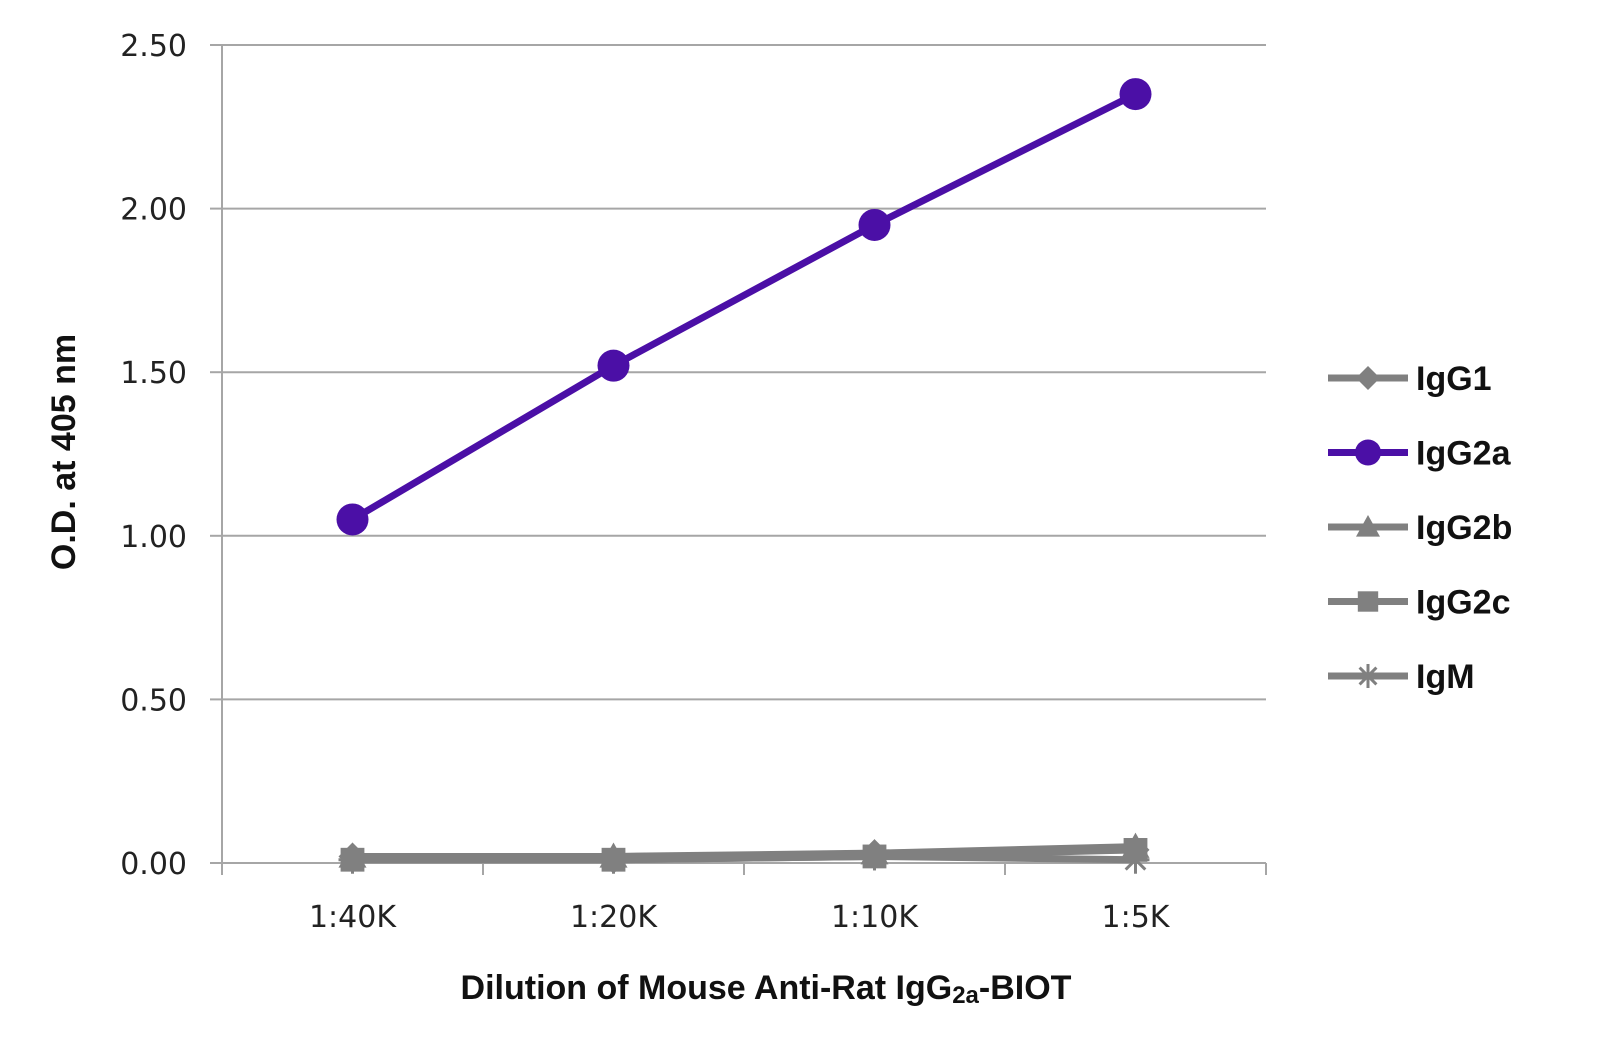 This screenshot has width=1600, height=1058. Describe the element at coordinates (1410, 379) in the screenshot. I see `legend-item-igg1: IgG1` at that location.